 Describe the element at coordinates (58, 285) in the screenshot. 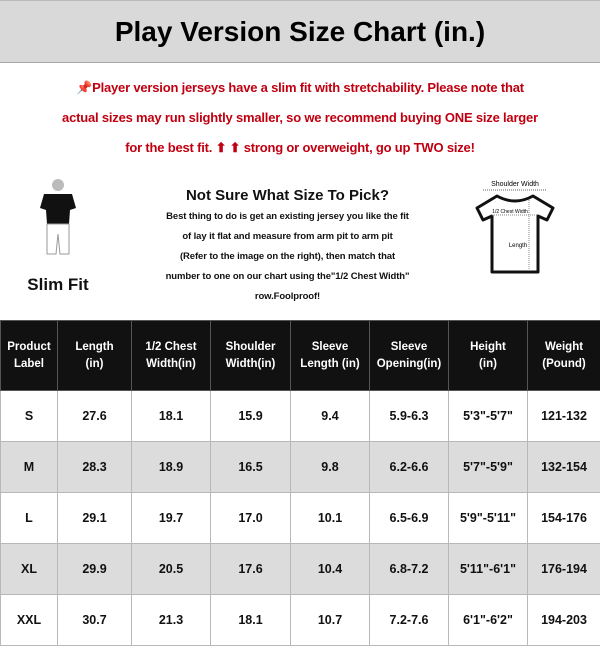

I see `slim-fit-label: Slim Fit` at that location.